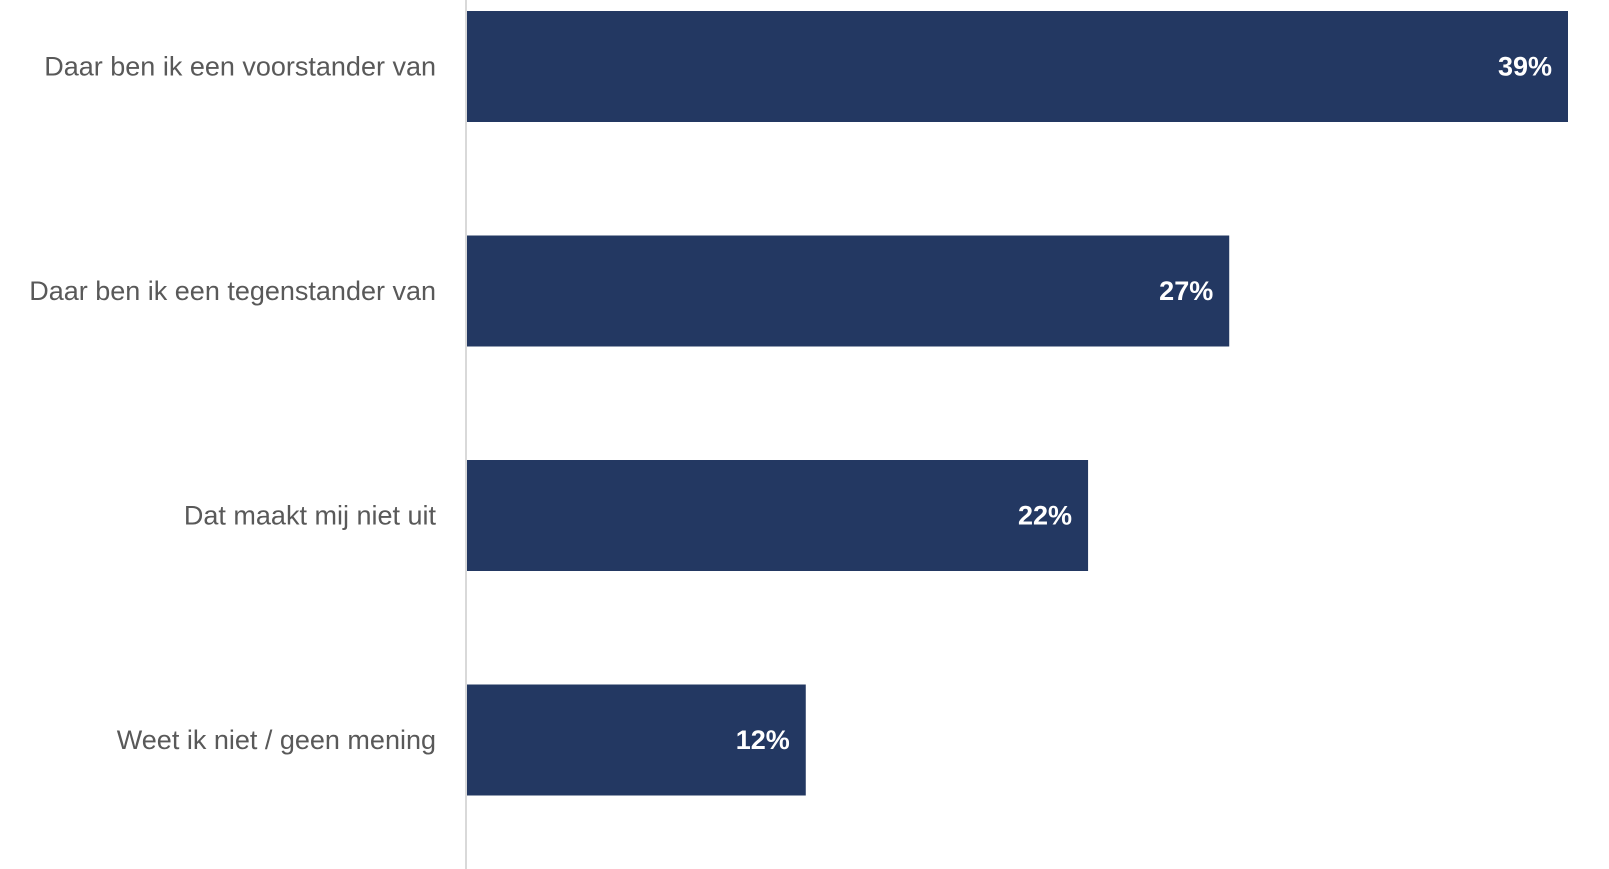 The image size is (1609, 869). Describe the element at coordinates (1045, 516) in the screenshot. I see `value-label-3: 22%` at that location.